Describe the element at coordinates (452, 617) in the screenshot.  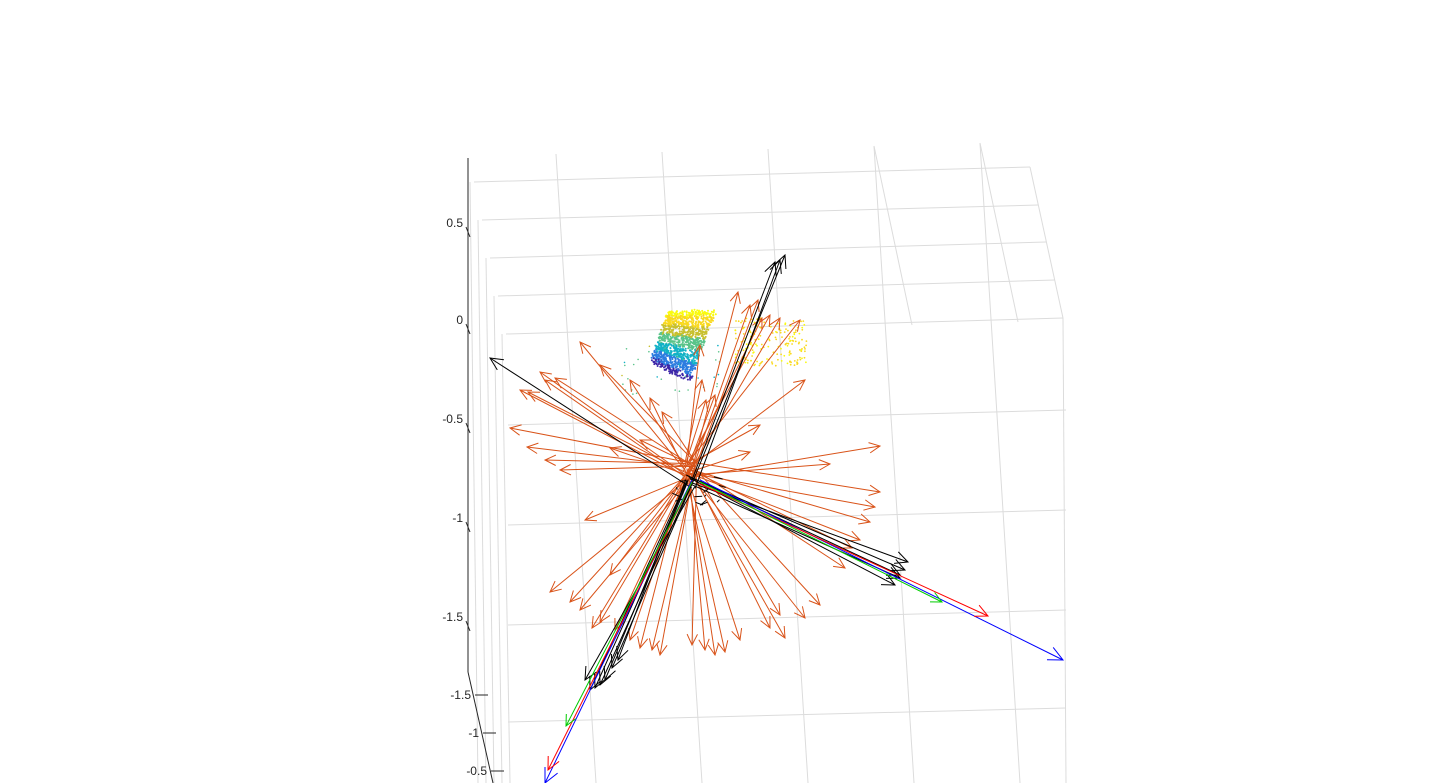
I see `z-tick-label: -1.5` at that location.